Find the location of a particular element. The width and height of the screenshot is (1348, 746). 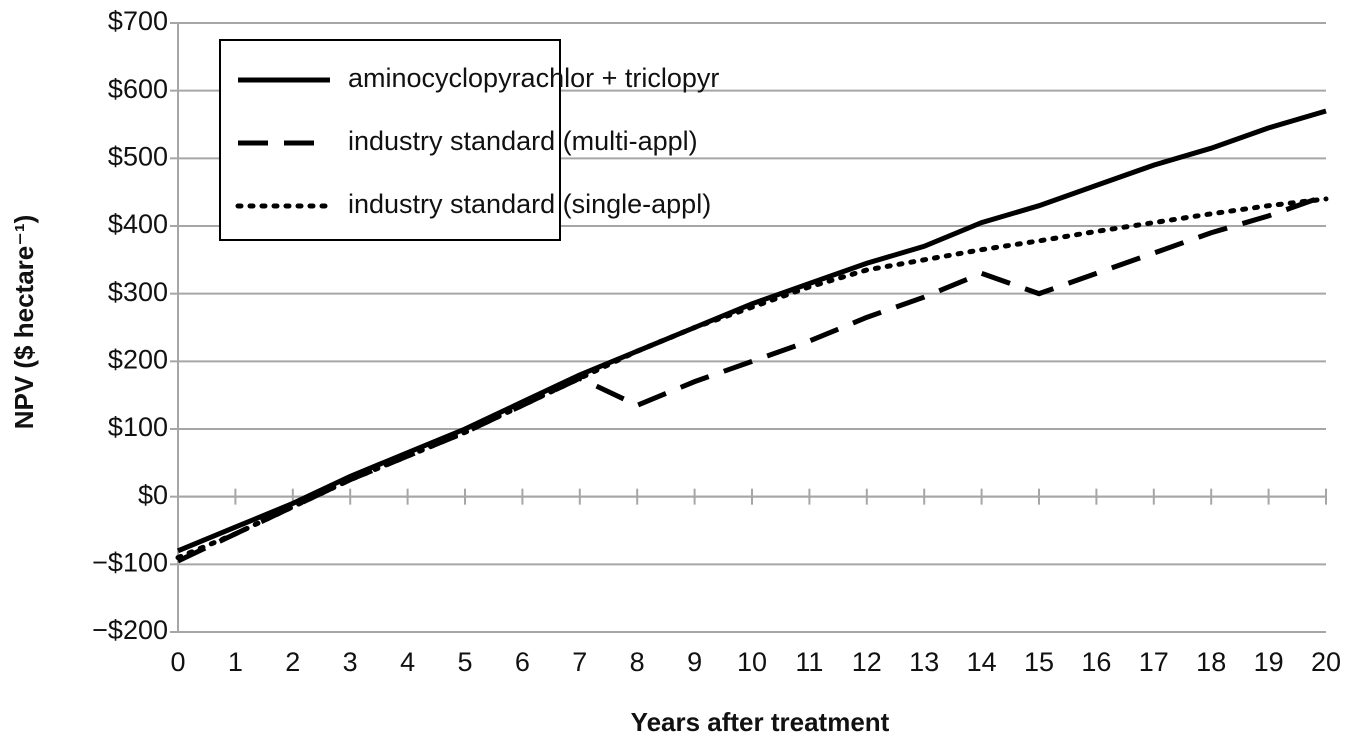

x-tick-label: 19 is located at coordinates (1269, 662).